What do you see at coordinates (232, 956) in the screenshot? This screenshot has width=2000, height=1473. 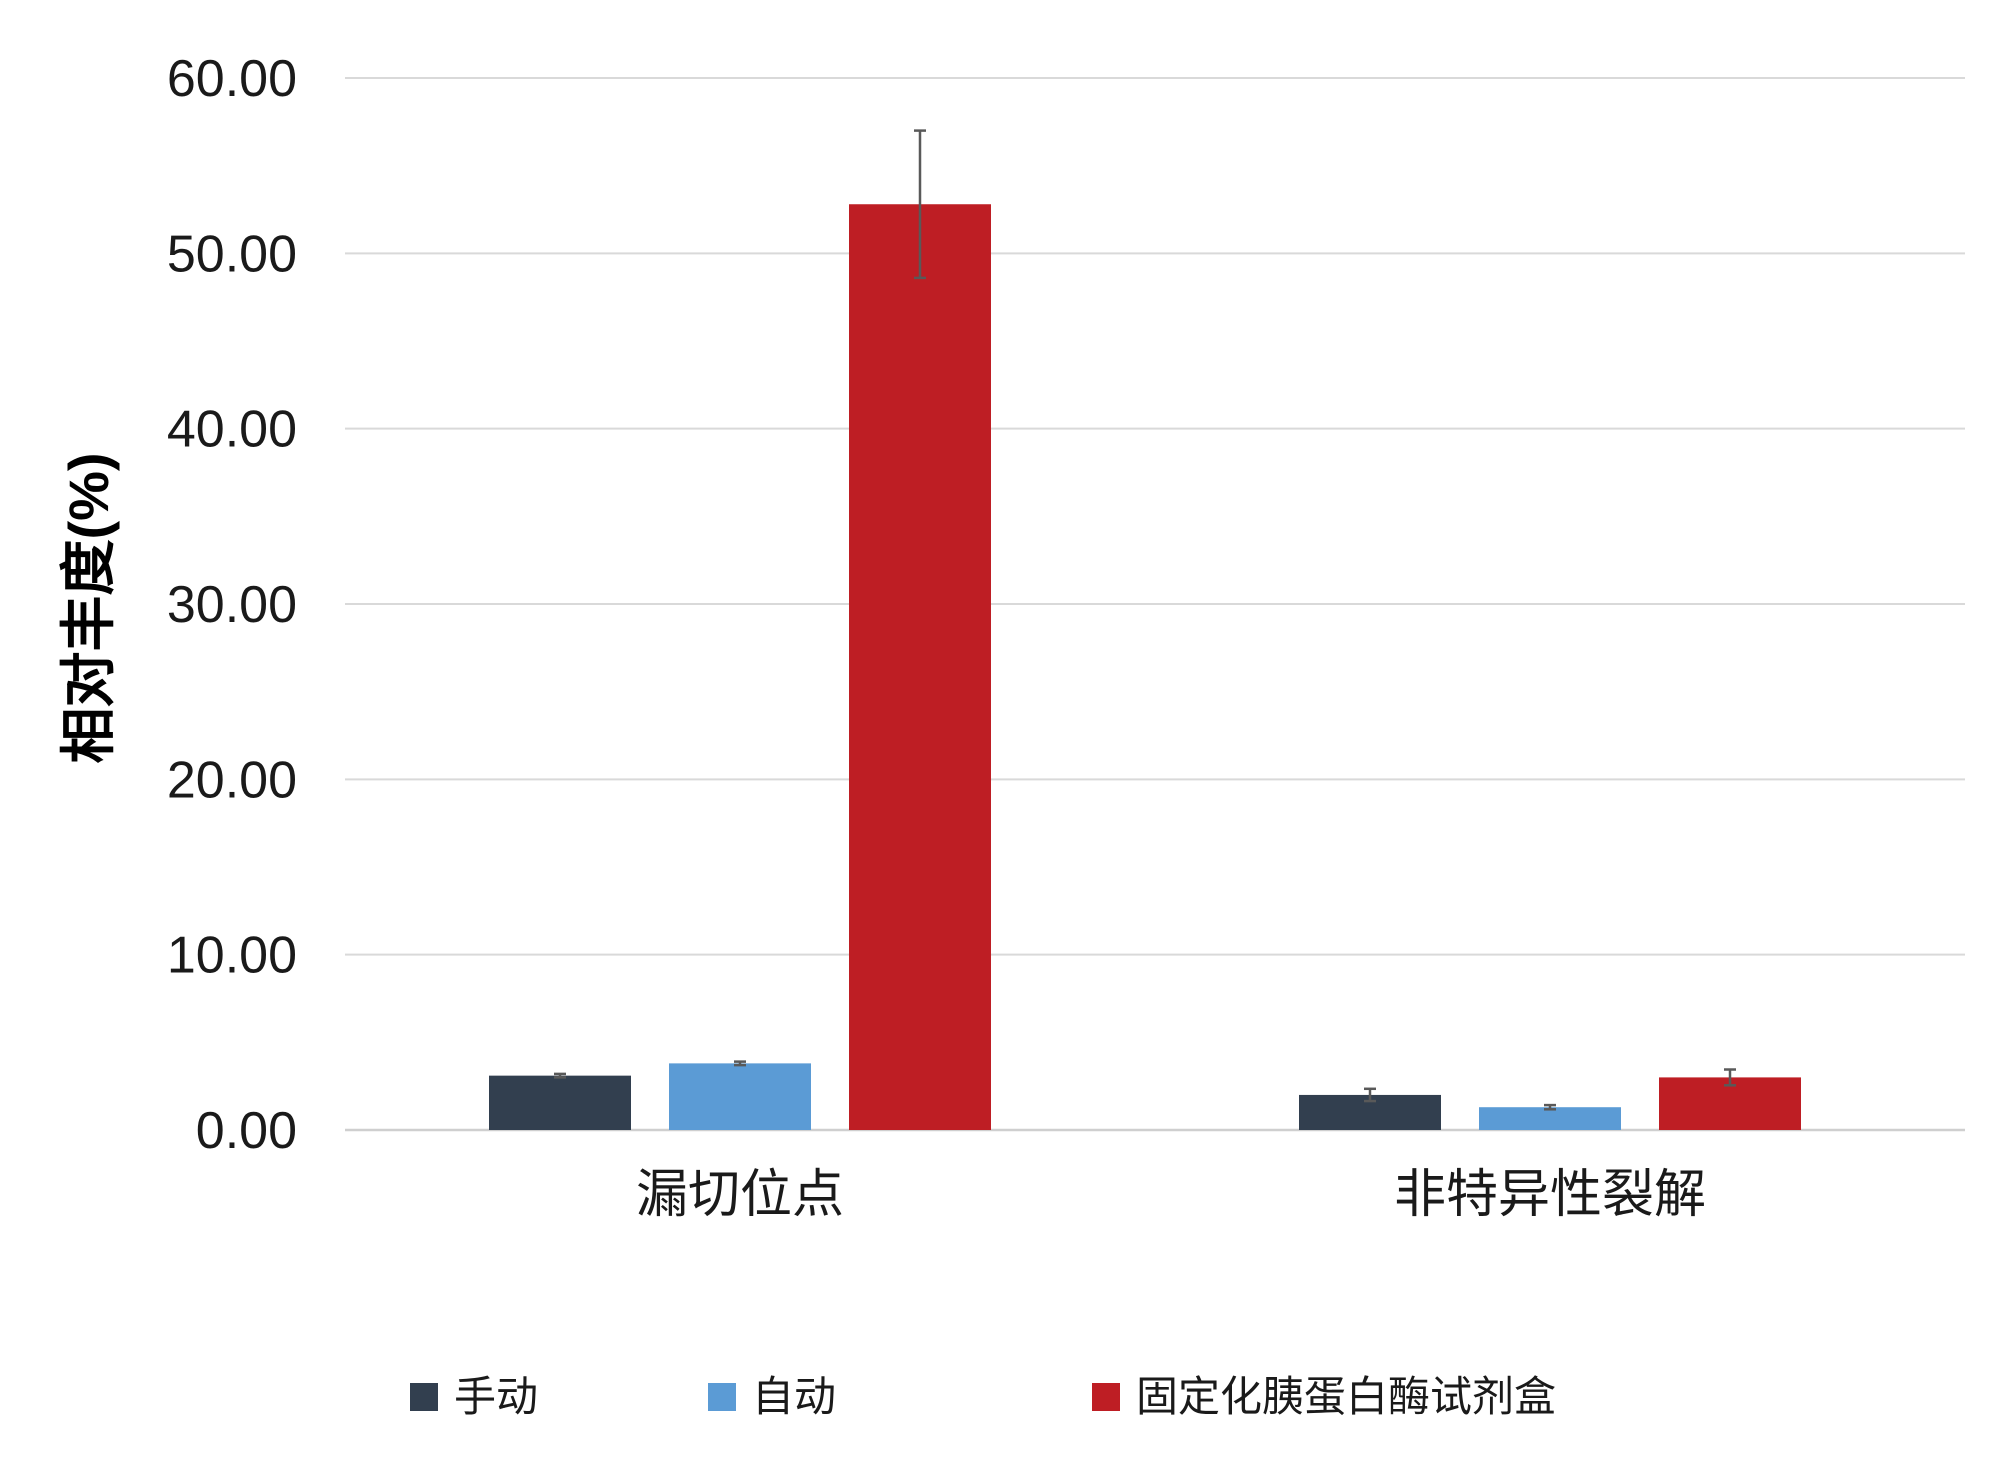 I see `y-tick-label: 10.00` at bounding box center [232, 956].